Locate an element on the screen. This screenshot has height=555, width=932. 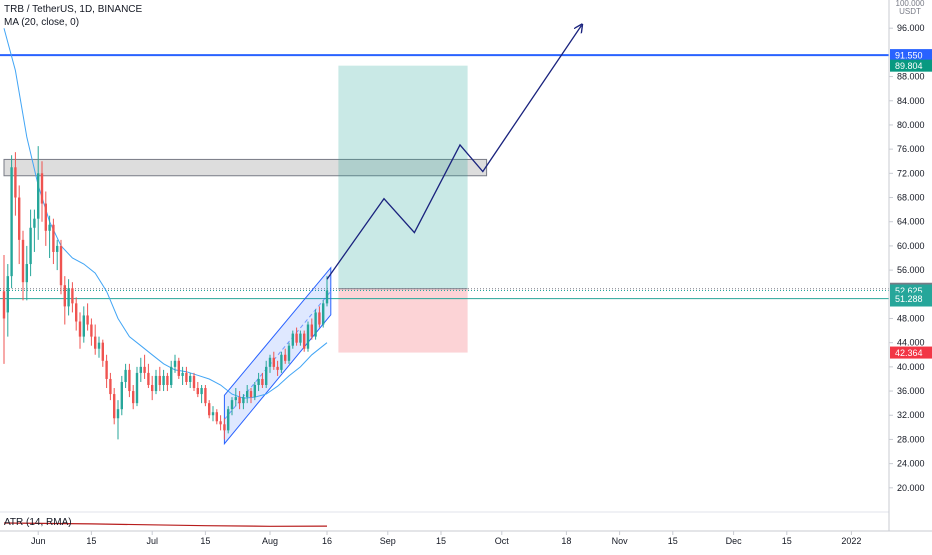
projection-path-line is located at coordinates (454, 152).